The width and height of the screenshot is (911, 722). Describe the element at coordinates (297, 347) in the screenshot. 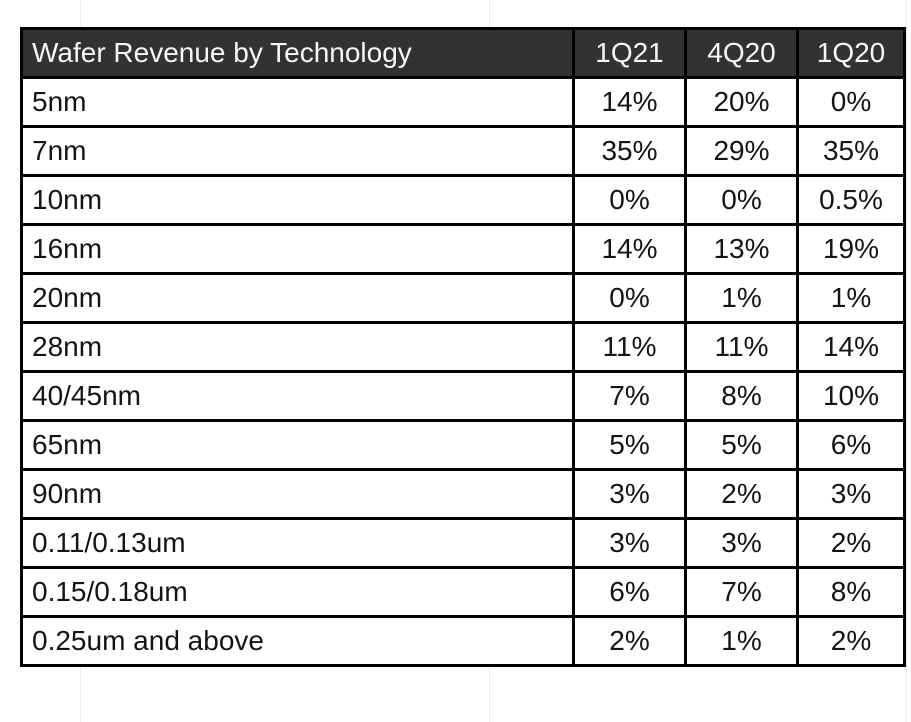

I see `row-label: 28nm` at that location.